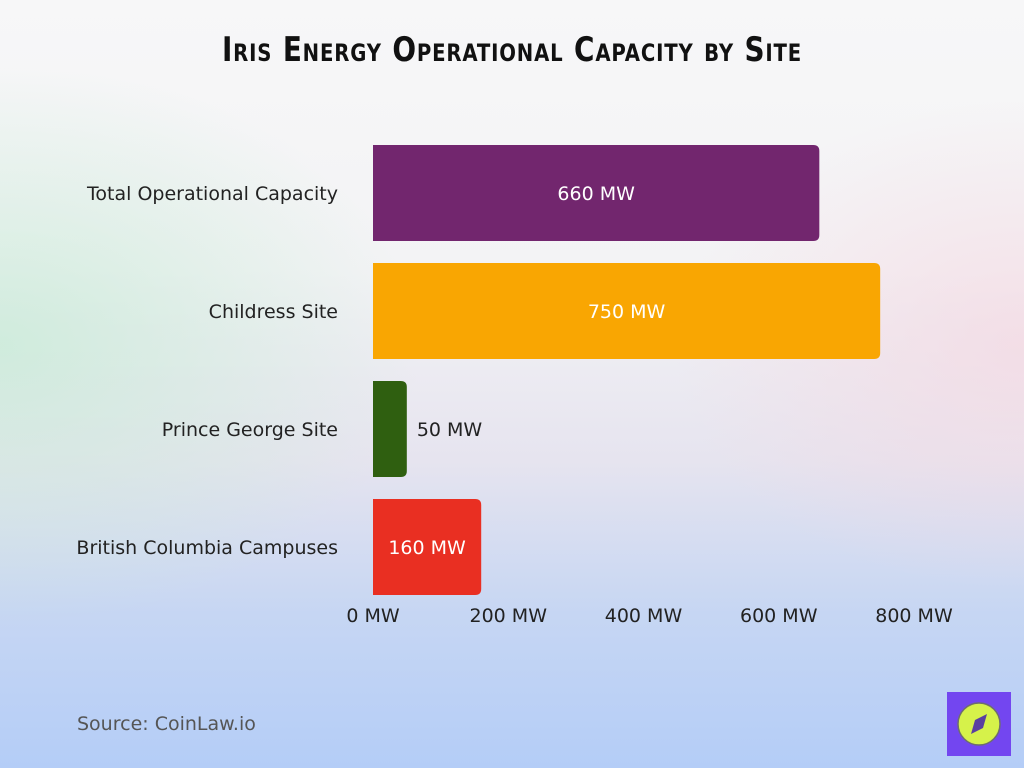 The height and width of the screenshot is (768, 1024). Describe the element at coordinates (914, 616) in the screenshot. I see `x-tick-label: 800 MW` at that location.